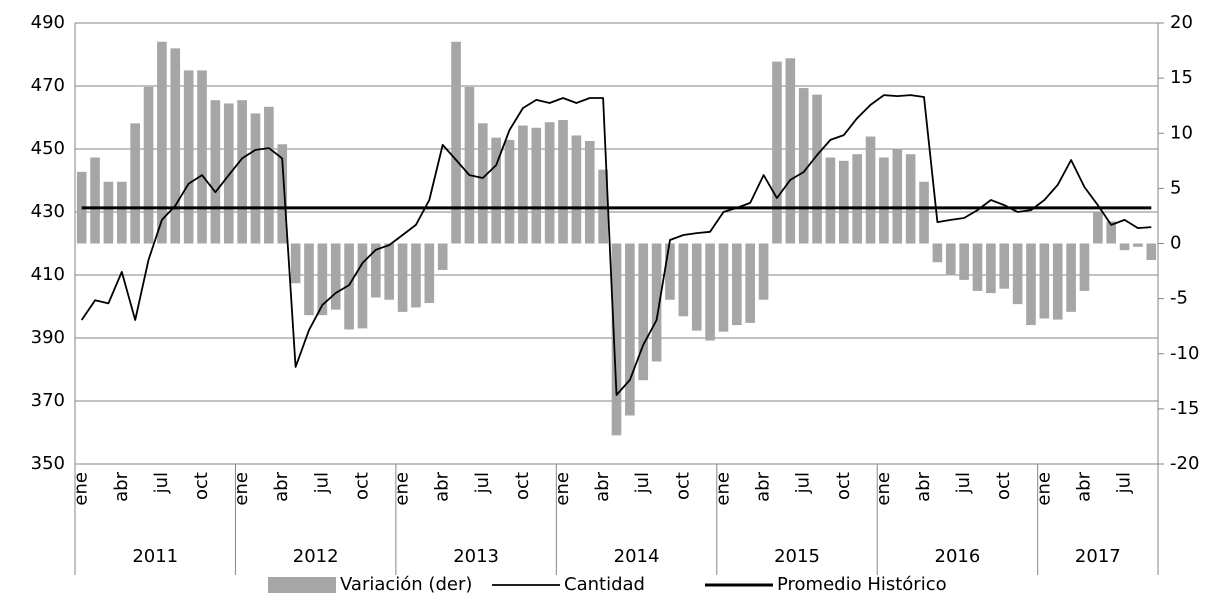 This screenshot has width=1225, height=597. What do you see at coordinates (1181, 132) in the screenshot?
I see `y2-tick-label: 10` at bounding box center [1181, 132].